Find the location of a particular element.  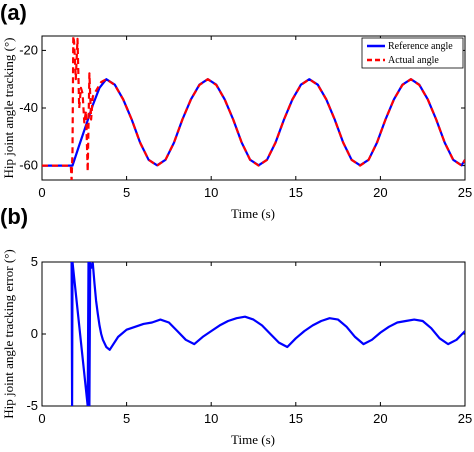

panel-b-x-axis-label: Time (s) is located at coordinates (253, 439).